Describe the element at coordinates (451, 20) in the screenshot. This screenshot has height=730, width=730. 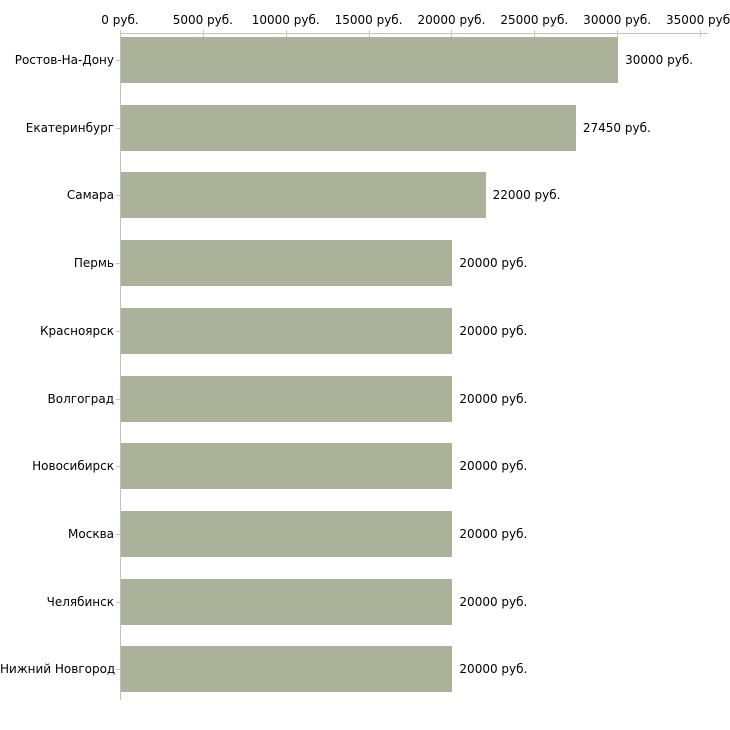
I see `x-tick-label: 20000 руб.` at that location.